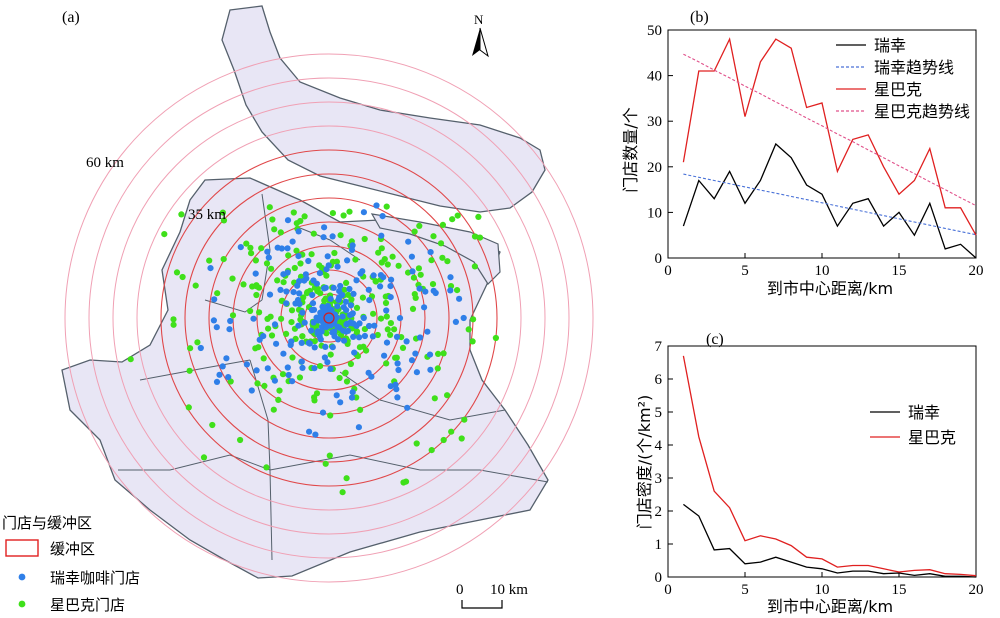 The width and height of the screenshot is (1000, 618). Describe the element at coordinates (654, 122) in the screenshot. I see `y-tick-label: 30` at that location.